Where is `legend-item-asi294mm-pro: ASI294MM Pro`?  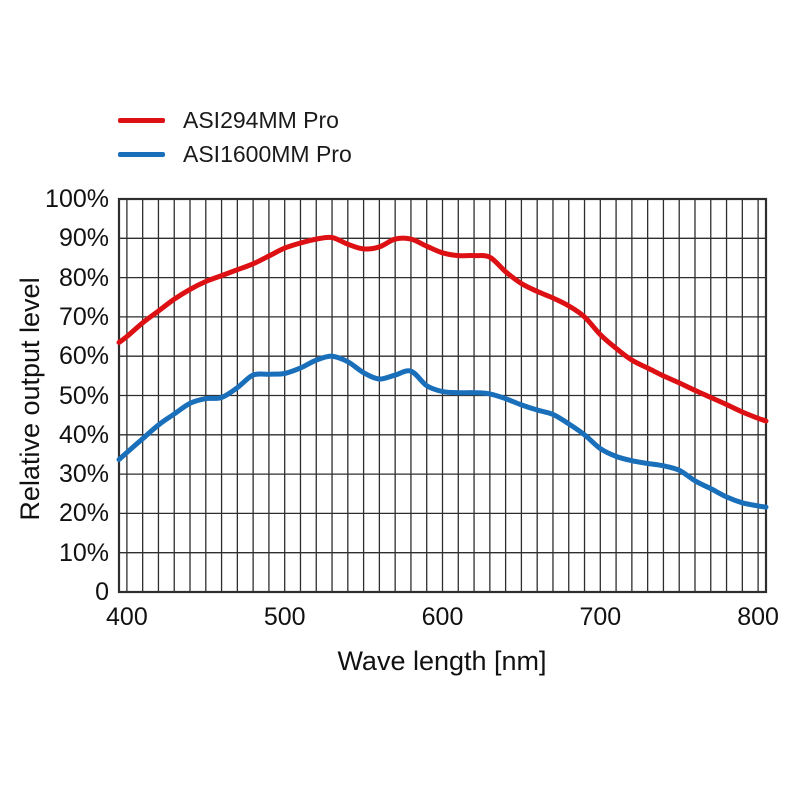
legend-item-asi294mm-pro: ASI294MM Pro is located at coordinates (235, 120).